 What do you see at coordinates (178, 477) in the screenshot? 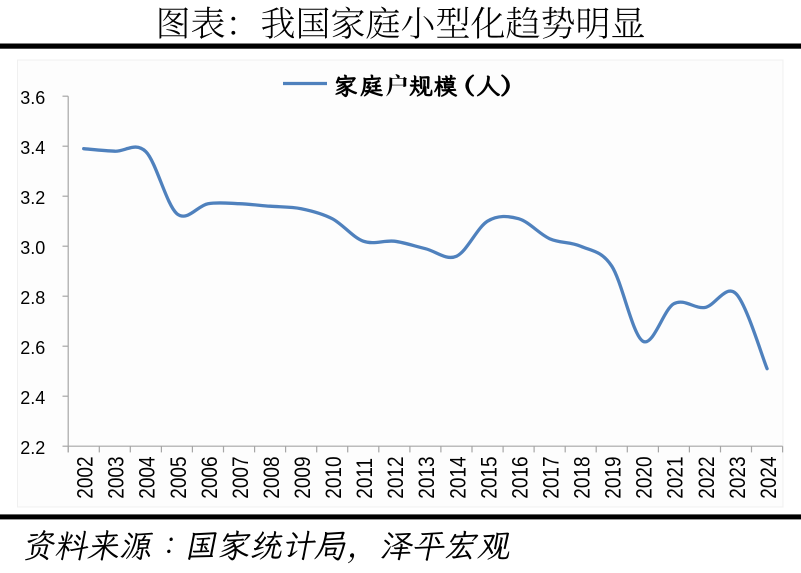
I see `svg-text: 2005` at bounding box center [178, 477].